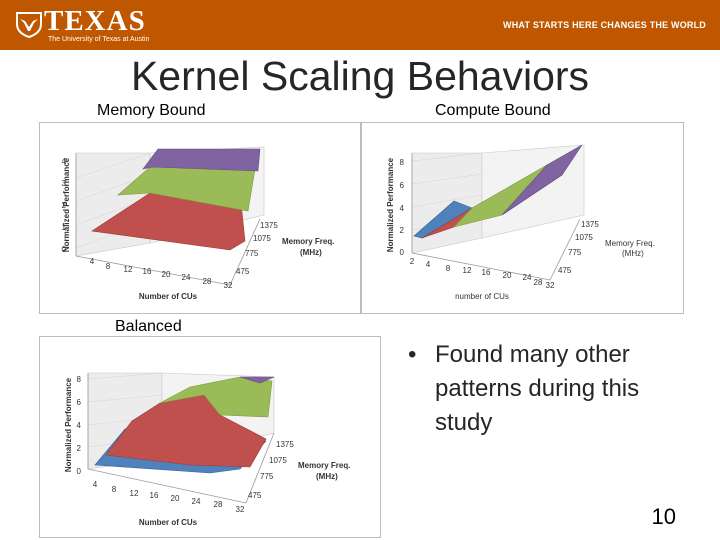 This screenshot has height=540, width=720. I want to click on y-tick-1: 1, so click(64, 227).